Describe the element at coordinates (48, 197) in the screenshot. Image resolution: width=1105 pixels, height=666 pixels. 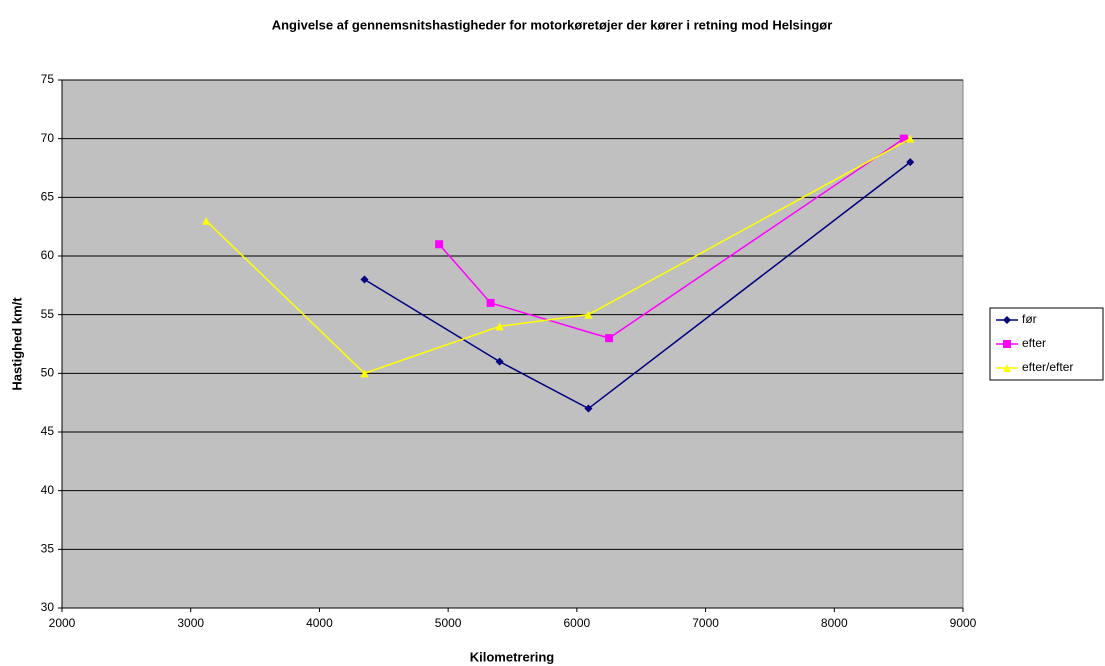
I see `y-tick-label: 65` at that location.